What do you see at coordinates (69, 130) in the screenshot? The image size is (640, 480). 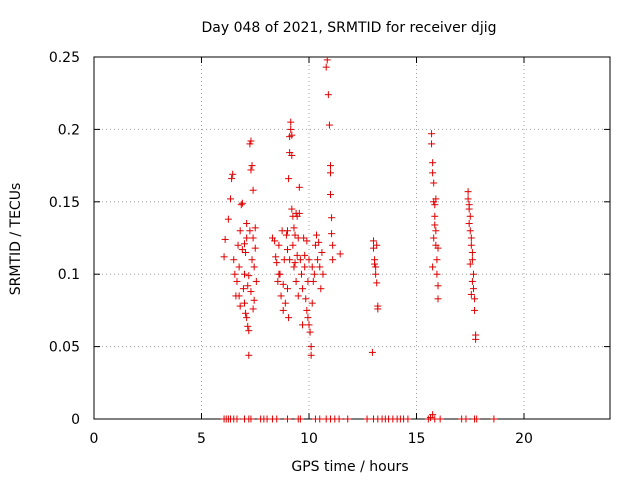 I see `y-tick-label: 0.2` at bounding box center [69, 130].